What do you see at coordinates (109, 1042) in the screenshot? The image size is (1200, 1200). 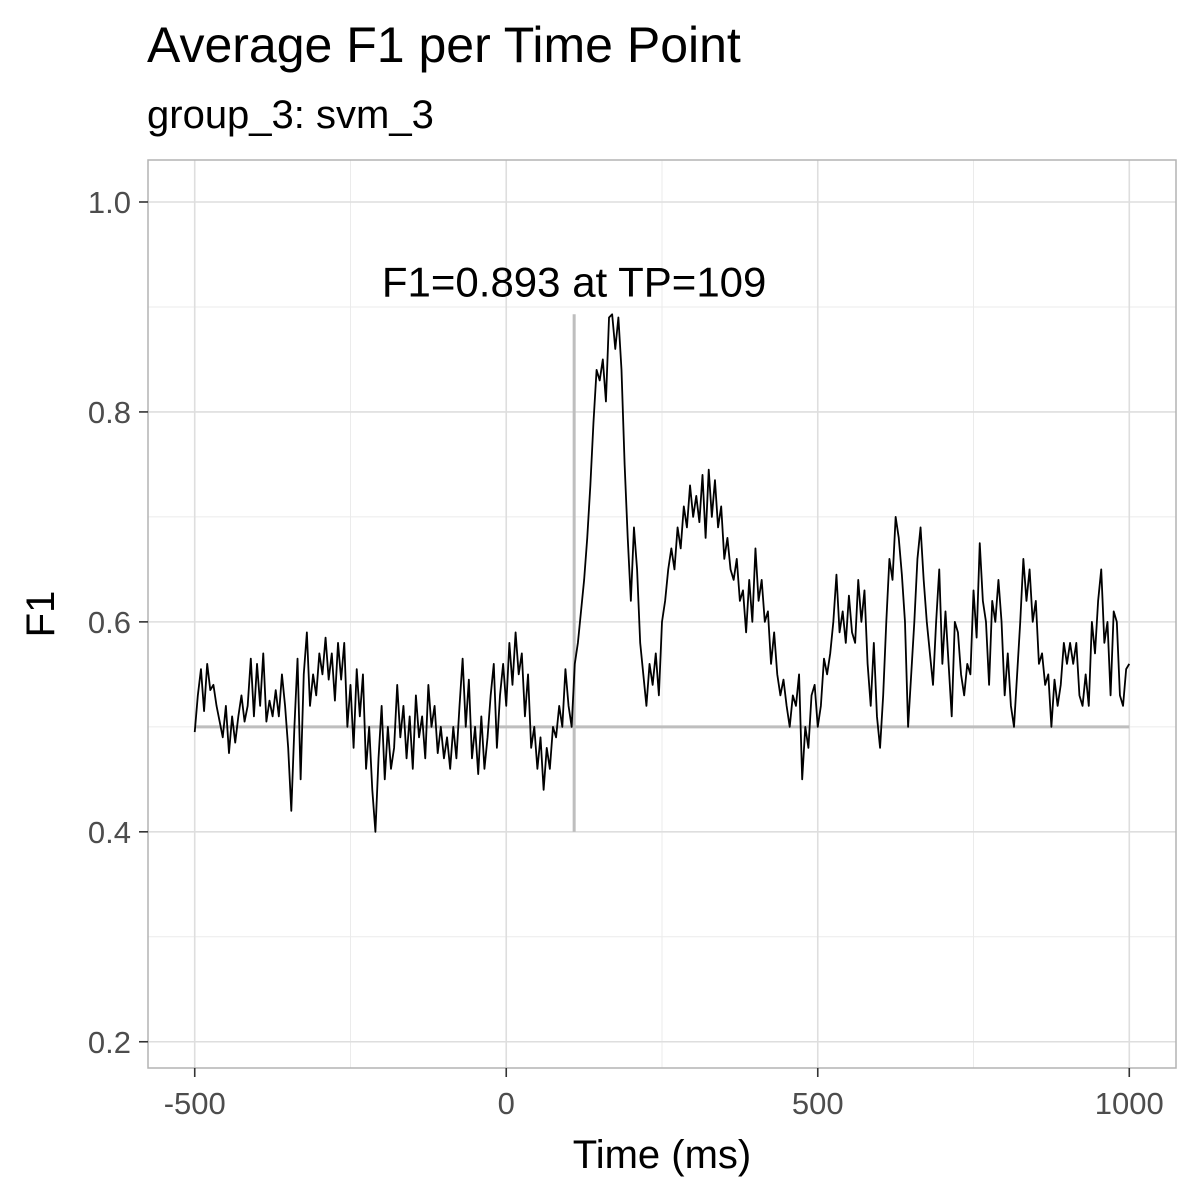 I see `y-tick-label: 0.2` at bounding box center [109, 1042].